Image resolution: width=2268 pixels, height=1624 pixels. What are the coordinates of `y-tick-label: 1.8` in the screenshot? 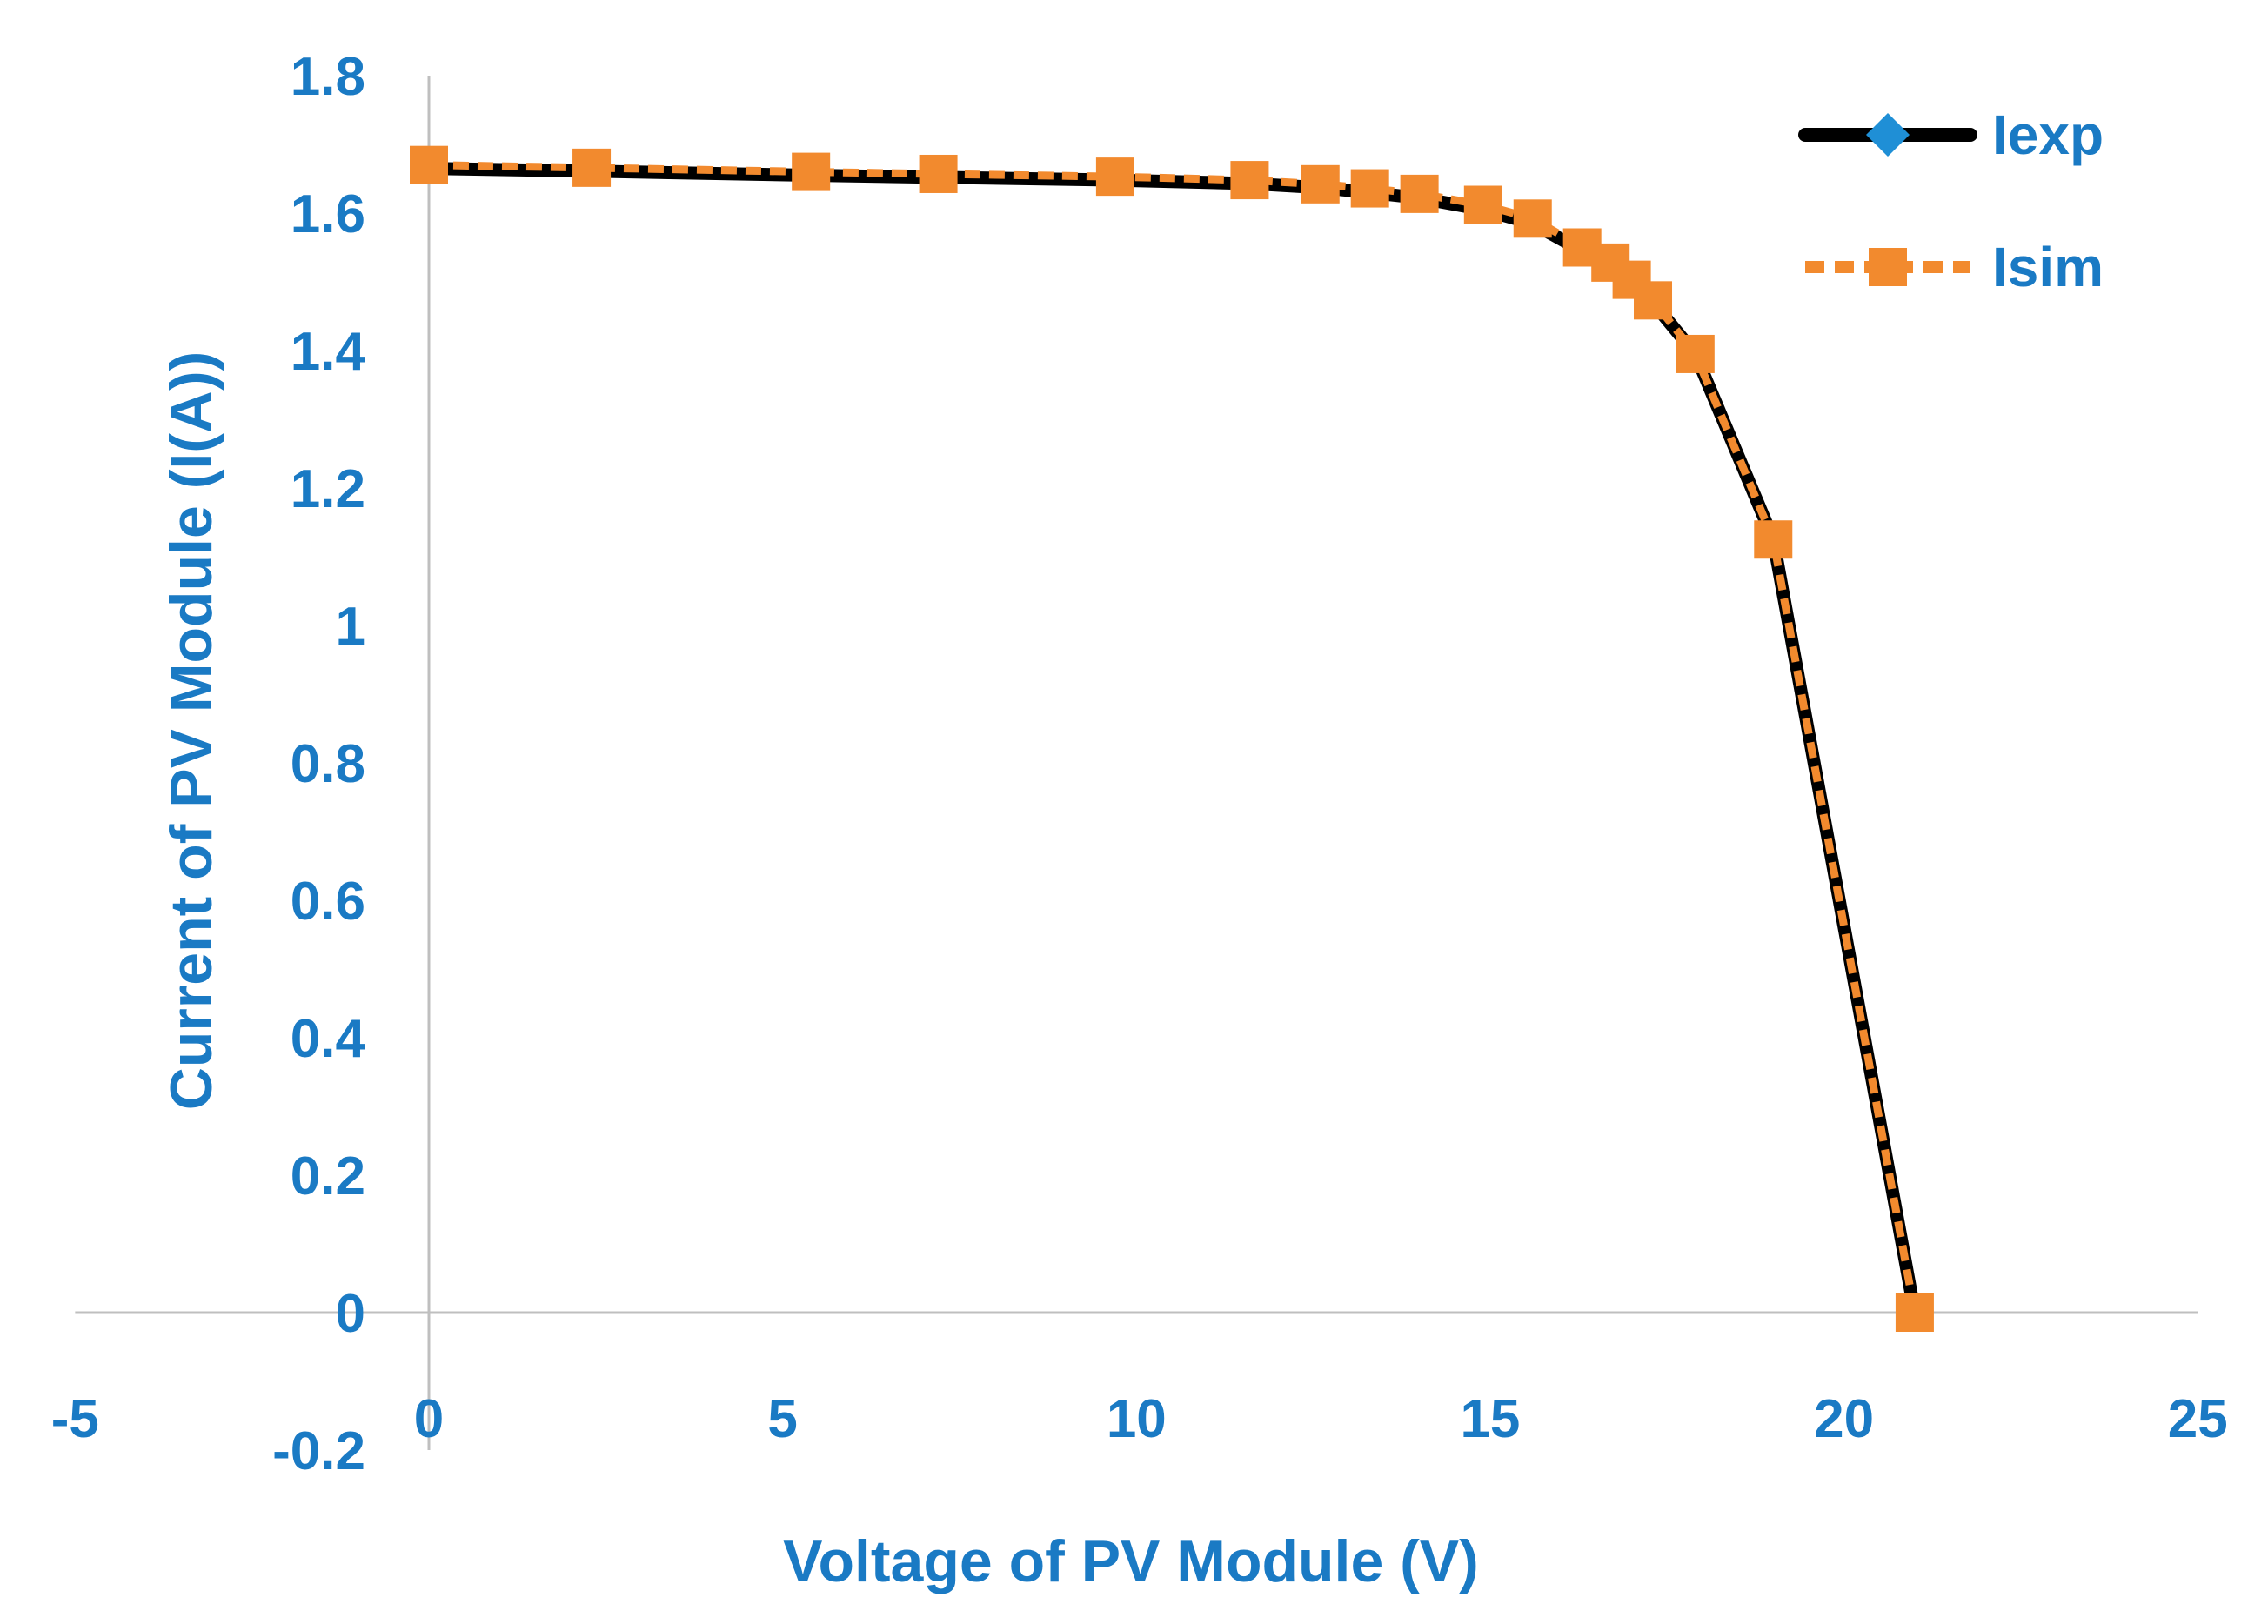 It's located at (328, 77).